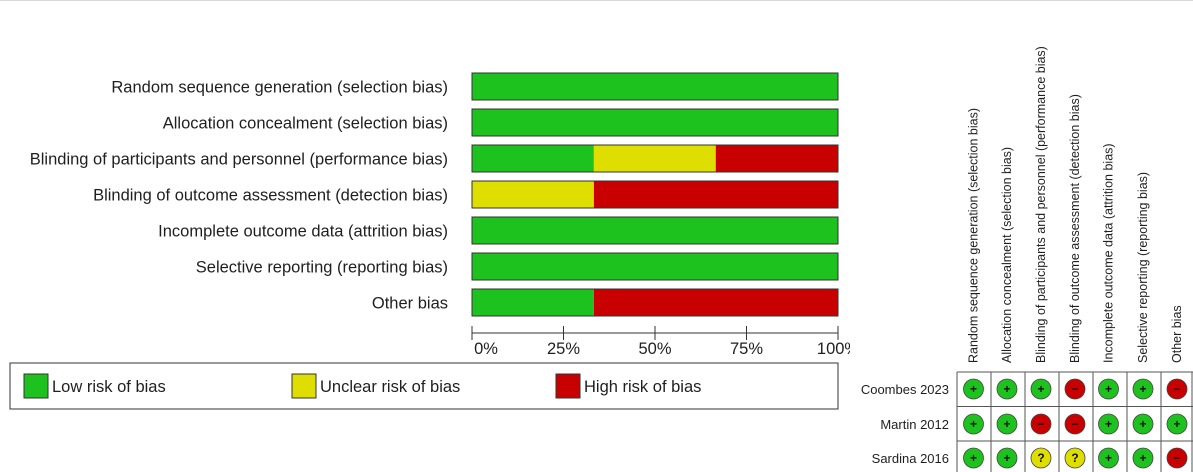 This screenshot has height=472, width=1193. I want to click on study-label: Coombes 2023, so click(905, 389).